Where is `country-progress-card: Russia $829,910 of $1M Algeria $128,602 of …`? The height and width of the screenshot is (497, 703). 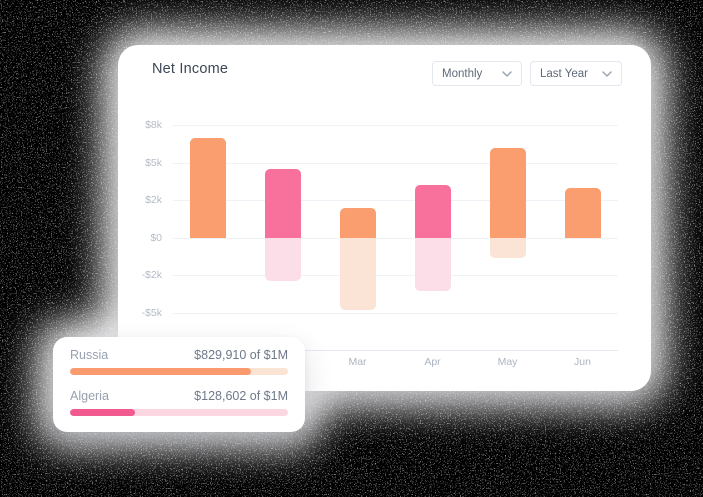 country-progress-card: Russia $829,910 of $1M Algeria $128,602 of … is located at coordinates (179, 384).